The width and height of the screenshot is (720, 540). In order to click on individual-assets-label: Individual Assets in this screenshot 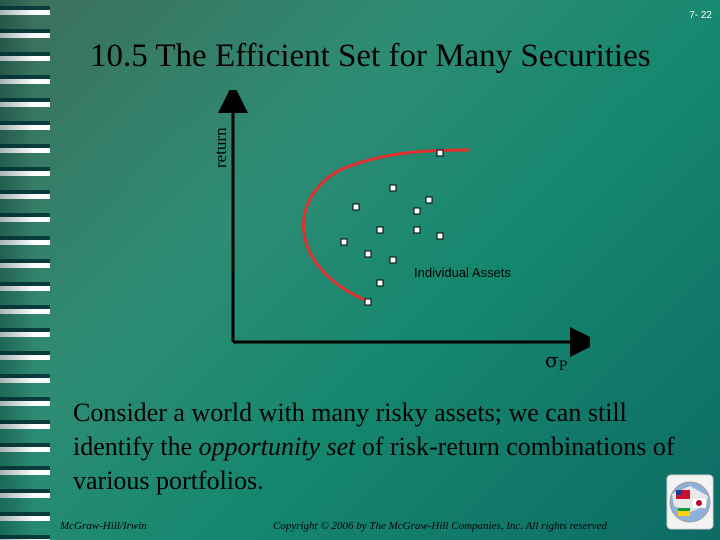, I will do `click(462, 272)`.